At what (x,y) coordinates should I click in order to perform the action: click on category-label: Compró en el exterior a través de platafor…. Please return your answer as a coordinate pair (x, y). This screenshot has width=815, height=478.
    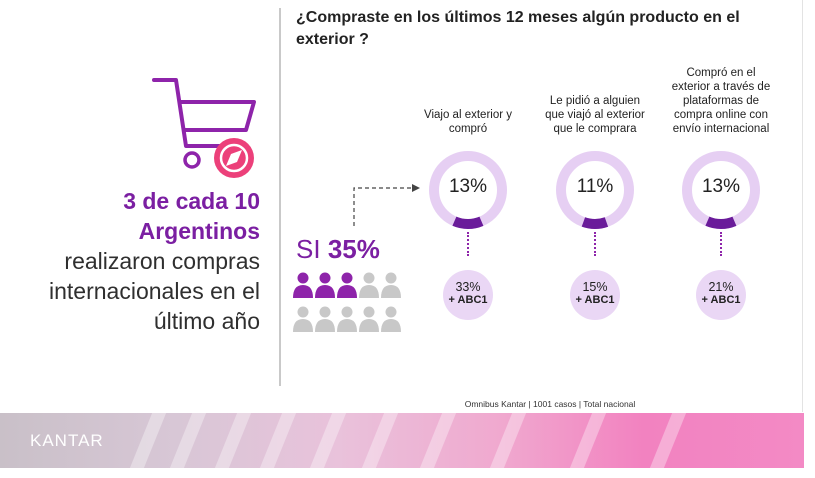
    Looking at the image, I should click on (721, 101).